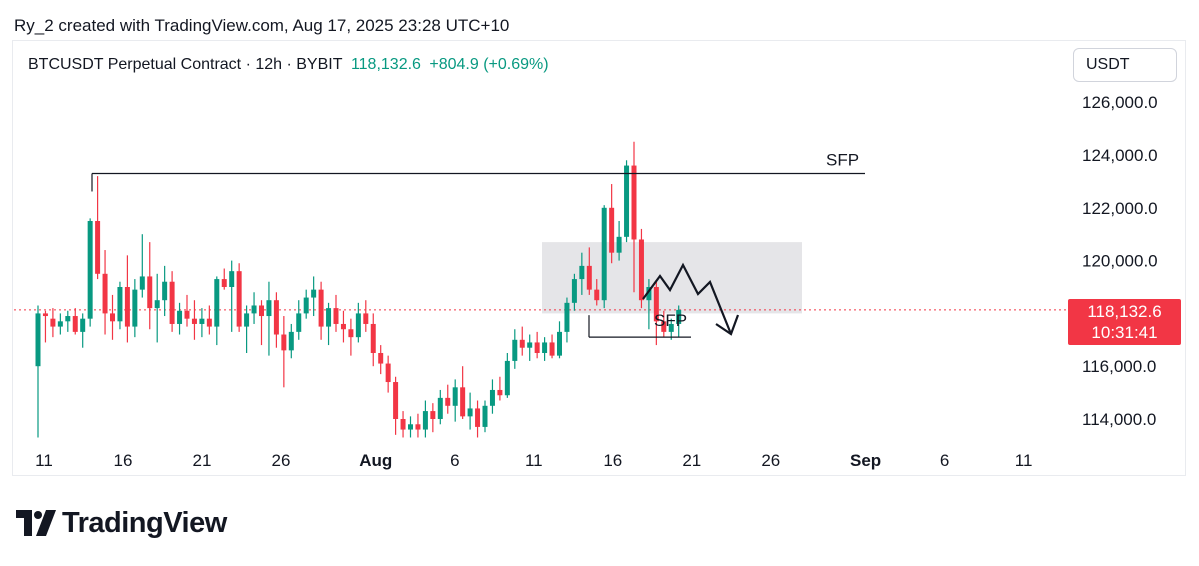 The height and width of the screenshot is (566, 1199). What do you see at coordinates (121, 523) in the screenshot?
I see `tradingview-logo: TradingView` at bounding box center [121, 523].